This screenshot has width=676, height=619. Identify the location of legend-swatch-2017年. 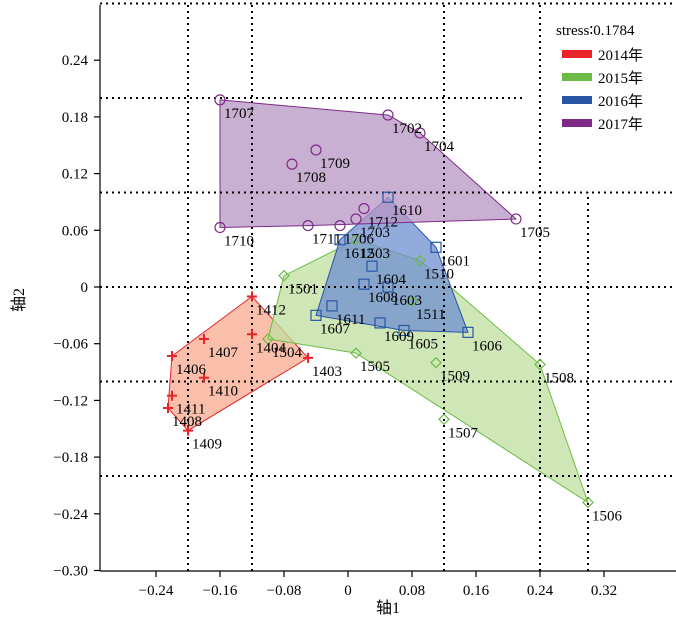
(577, 123).